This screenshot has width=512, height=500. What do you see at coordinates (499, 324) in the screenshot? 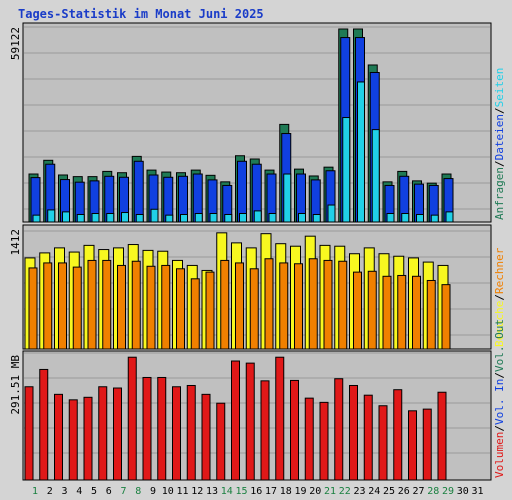
I see `legend-item: Besuche` at bounding box center [499, 324].